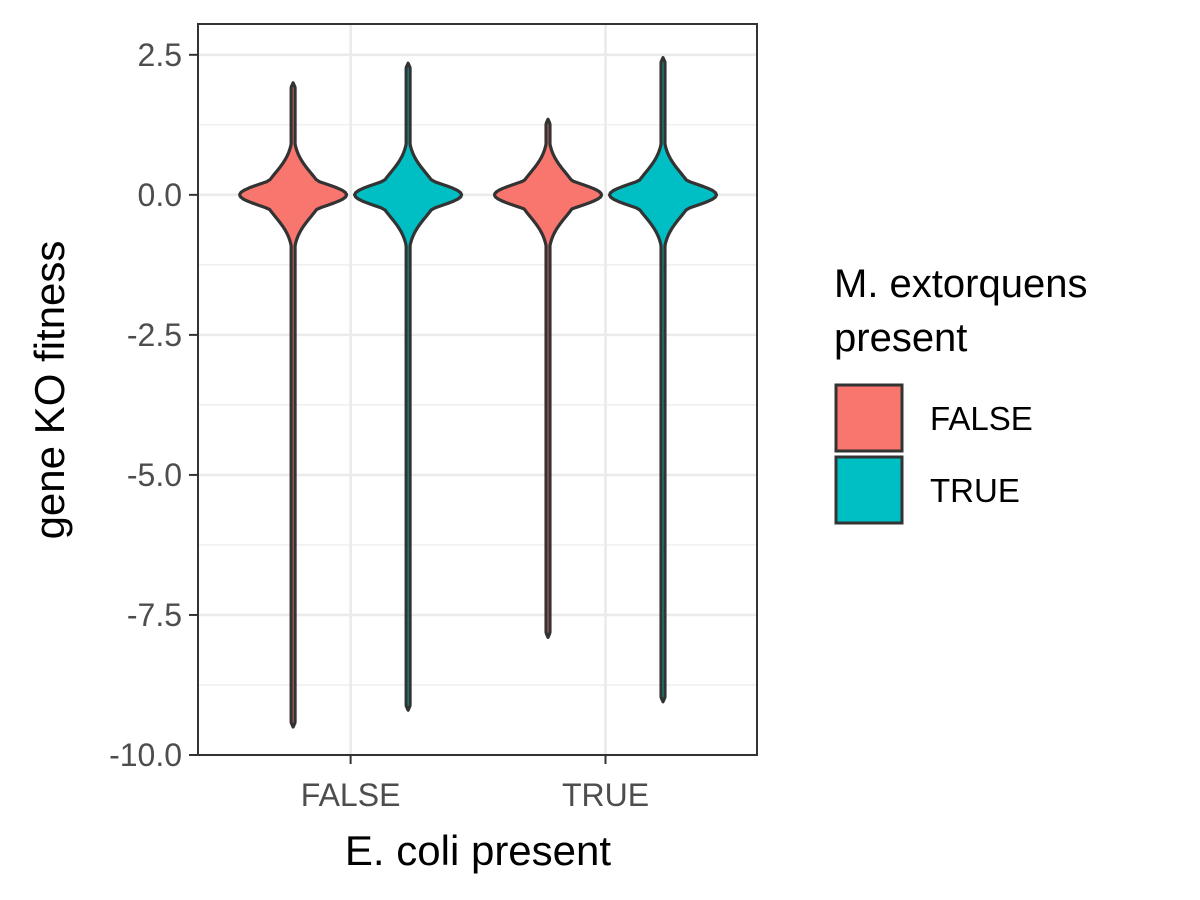 The height and width of the screenshot is (900, 1200). What do you see at coordinates (293, 405) in the screenshot?
I see `violin-false-false` at bounding box center [293, 405].